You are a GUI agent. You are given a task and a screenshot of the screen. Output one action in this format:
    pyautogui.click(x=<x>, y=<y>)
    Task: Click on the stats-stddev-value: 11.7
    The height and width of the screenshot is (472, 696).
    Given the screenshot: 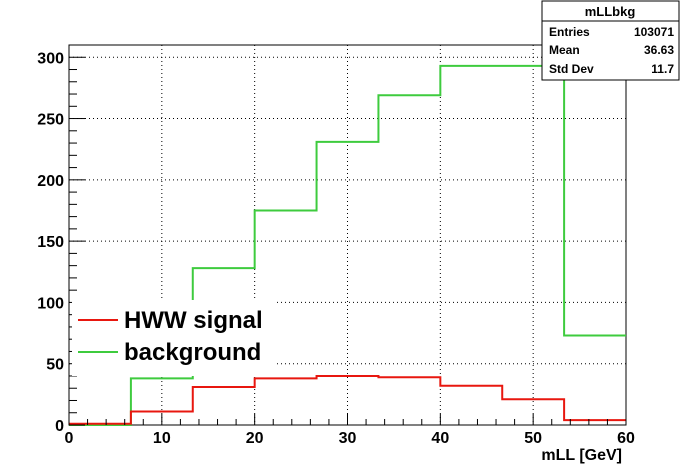 What is the action you would take?
    pyautogui.click(x=662, y=69)
    